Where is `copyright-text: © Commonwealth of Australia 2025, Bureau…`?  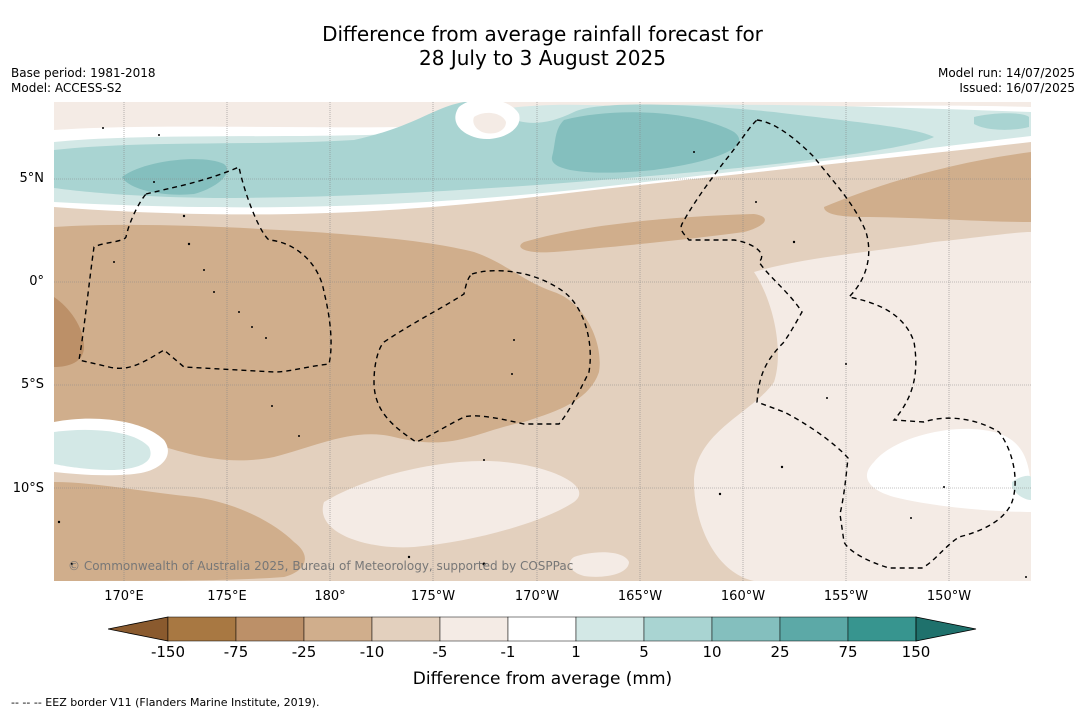
copyright-text: © Commonwealth of Australia 2025, Bureau… is located at coordinates (321, 566).